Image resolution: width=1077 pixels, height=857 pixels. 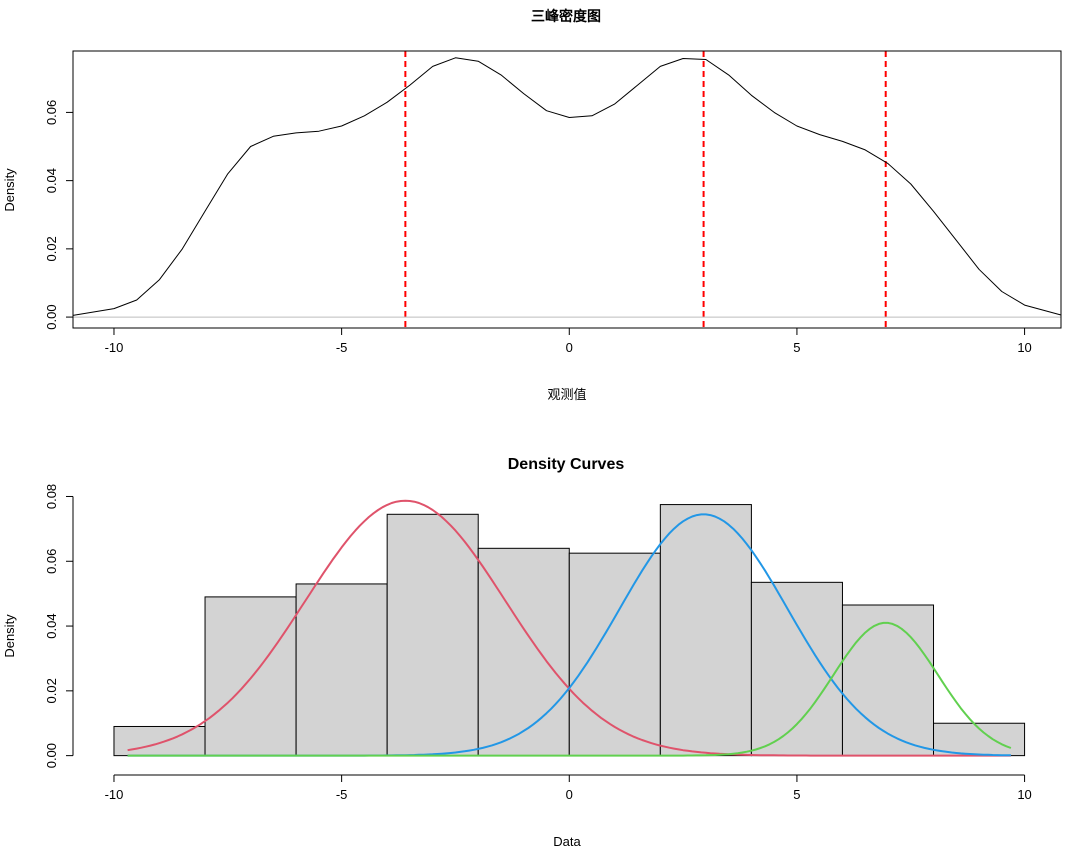 I want to click on vertical-reference-lines, so click(x=645, y=189).